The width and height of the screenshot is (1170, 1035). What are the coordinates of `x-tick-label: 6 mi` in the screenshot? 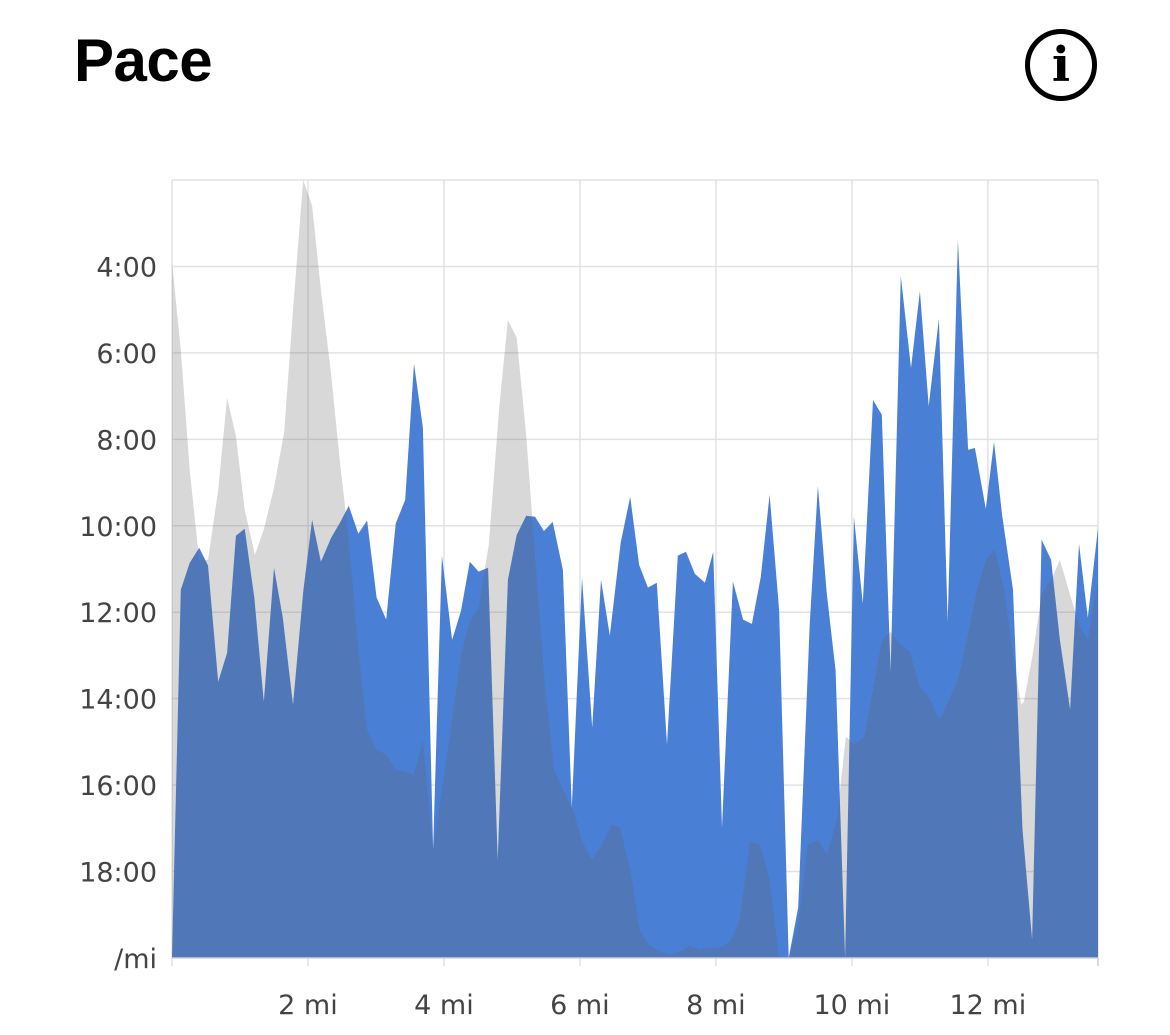 It's located at (580, 1005).